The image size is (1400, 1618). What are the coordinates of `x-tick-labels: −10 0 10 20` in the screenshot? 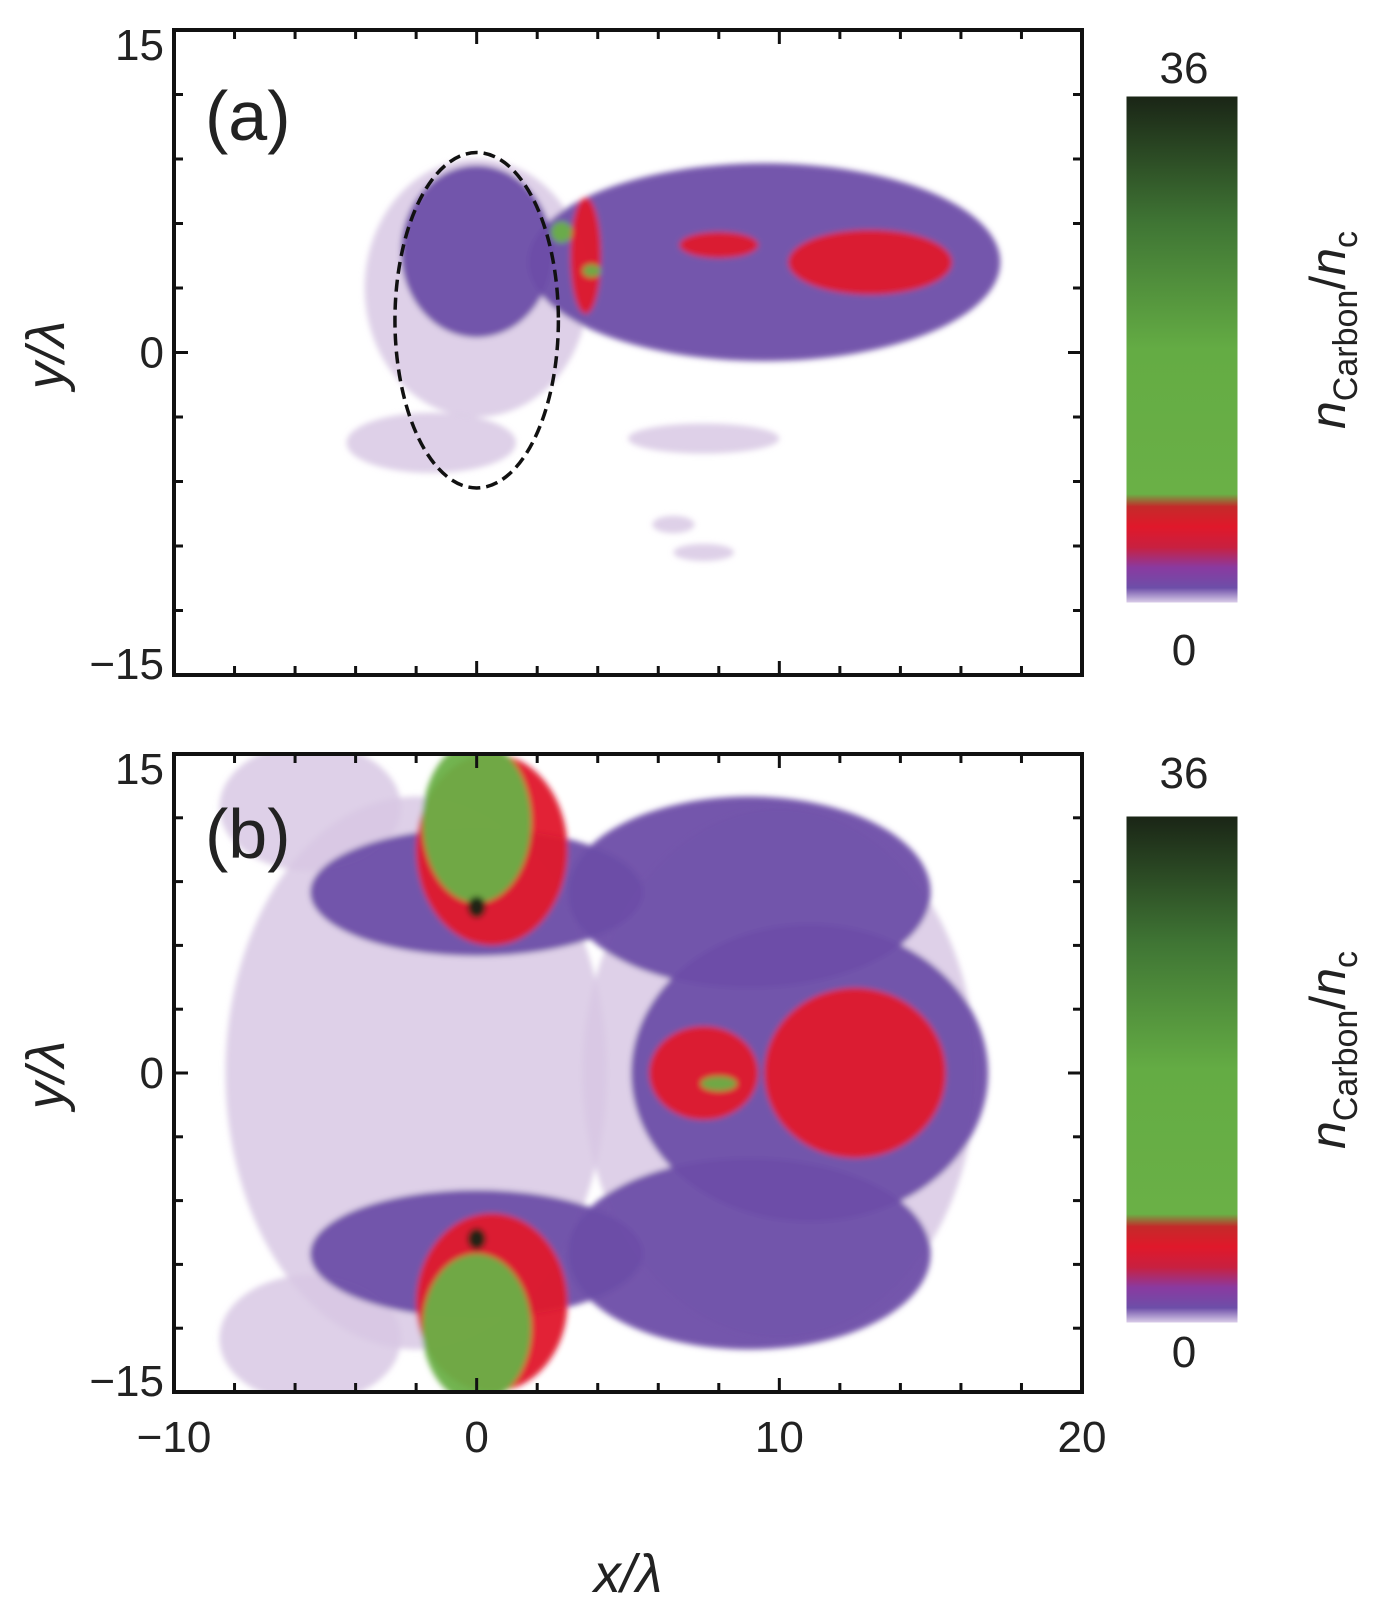 It's located at (622, 1437).